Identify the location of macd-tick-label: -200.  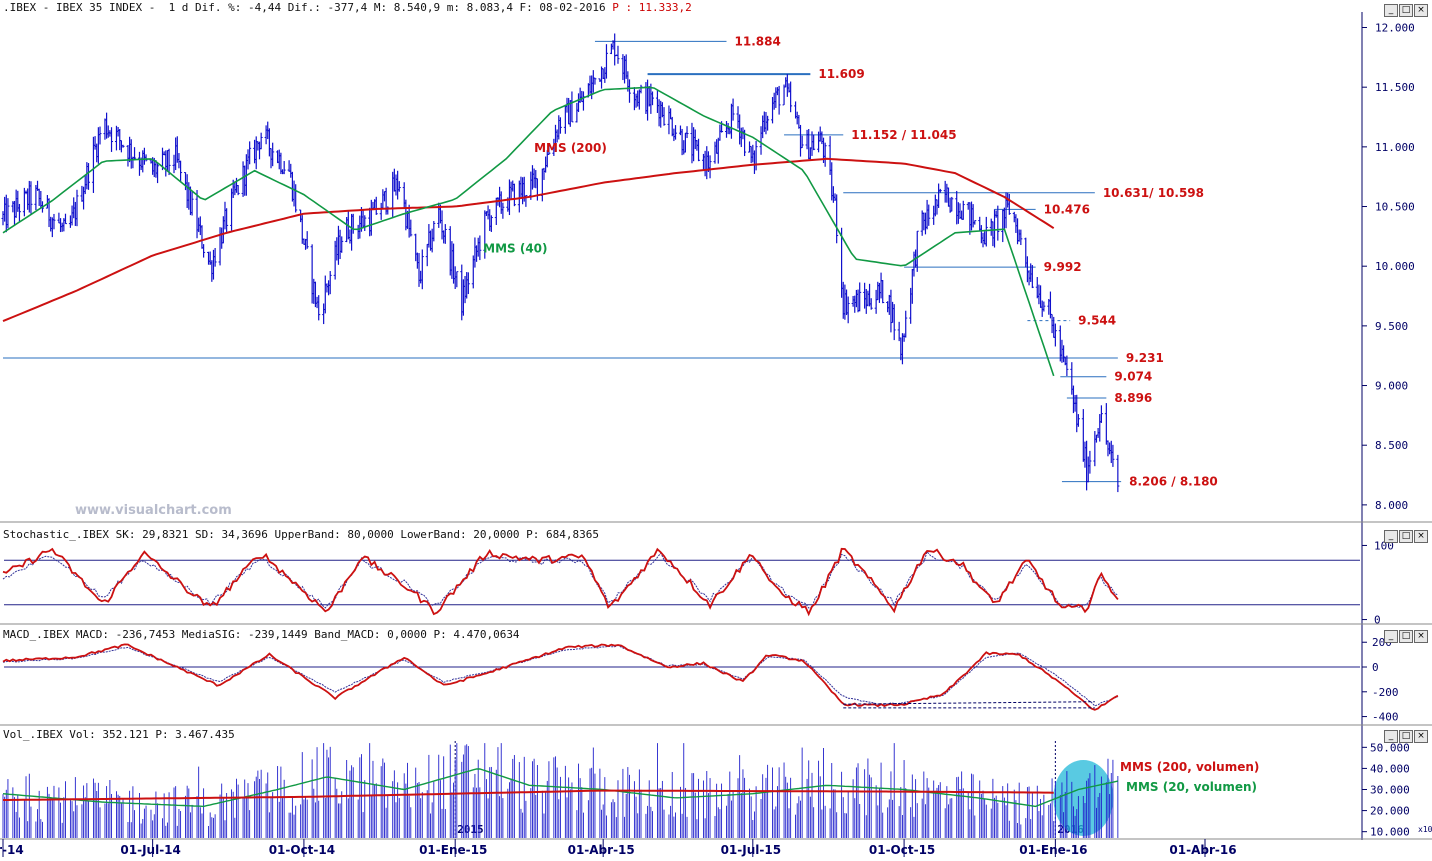
(1385, 692).